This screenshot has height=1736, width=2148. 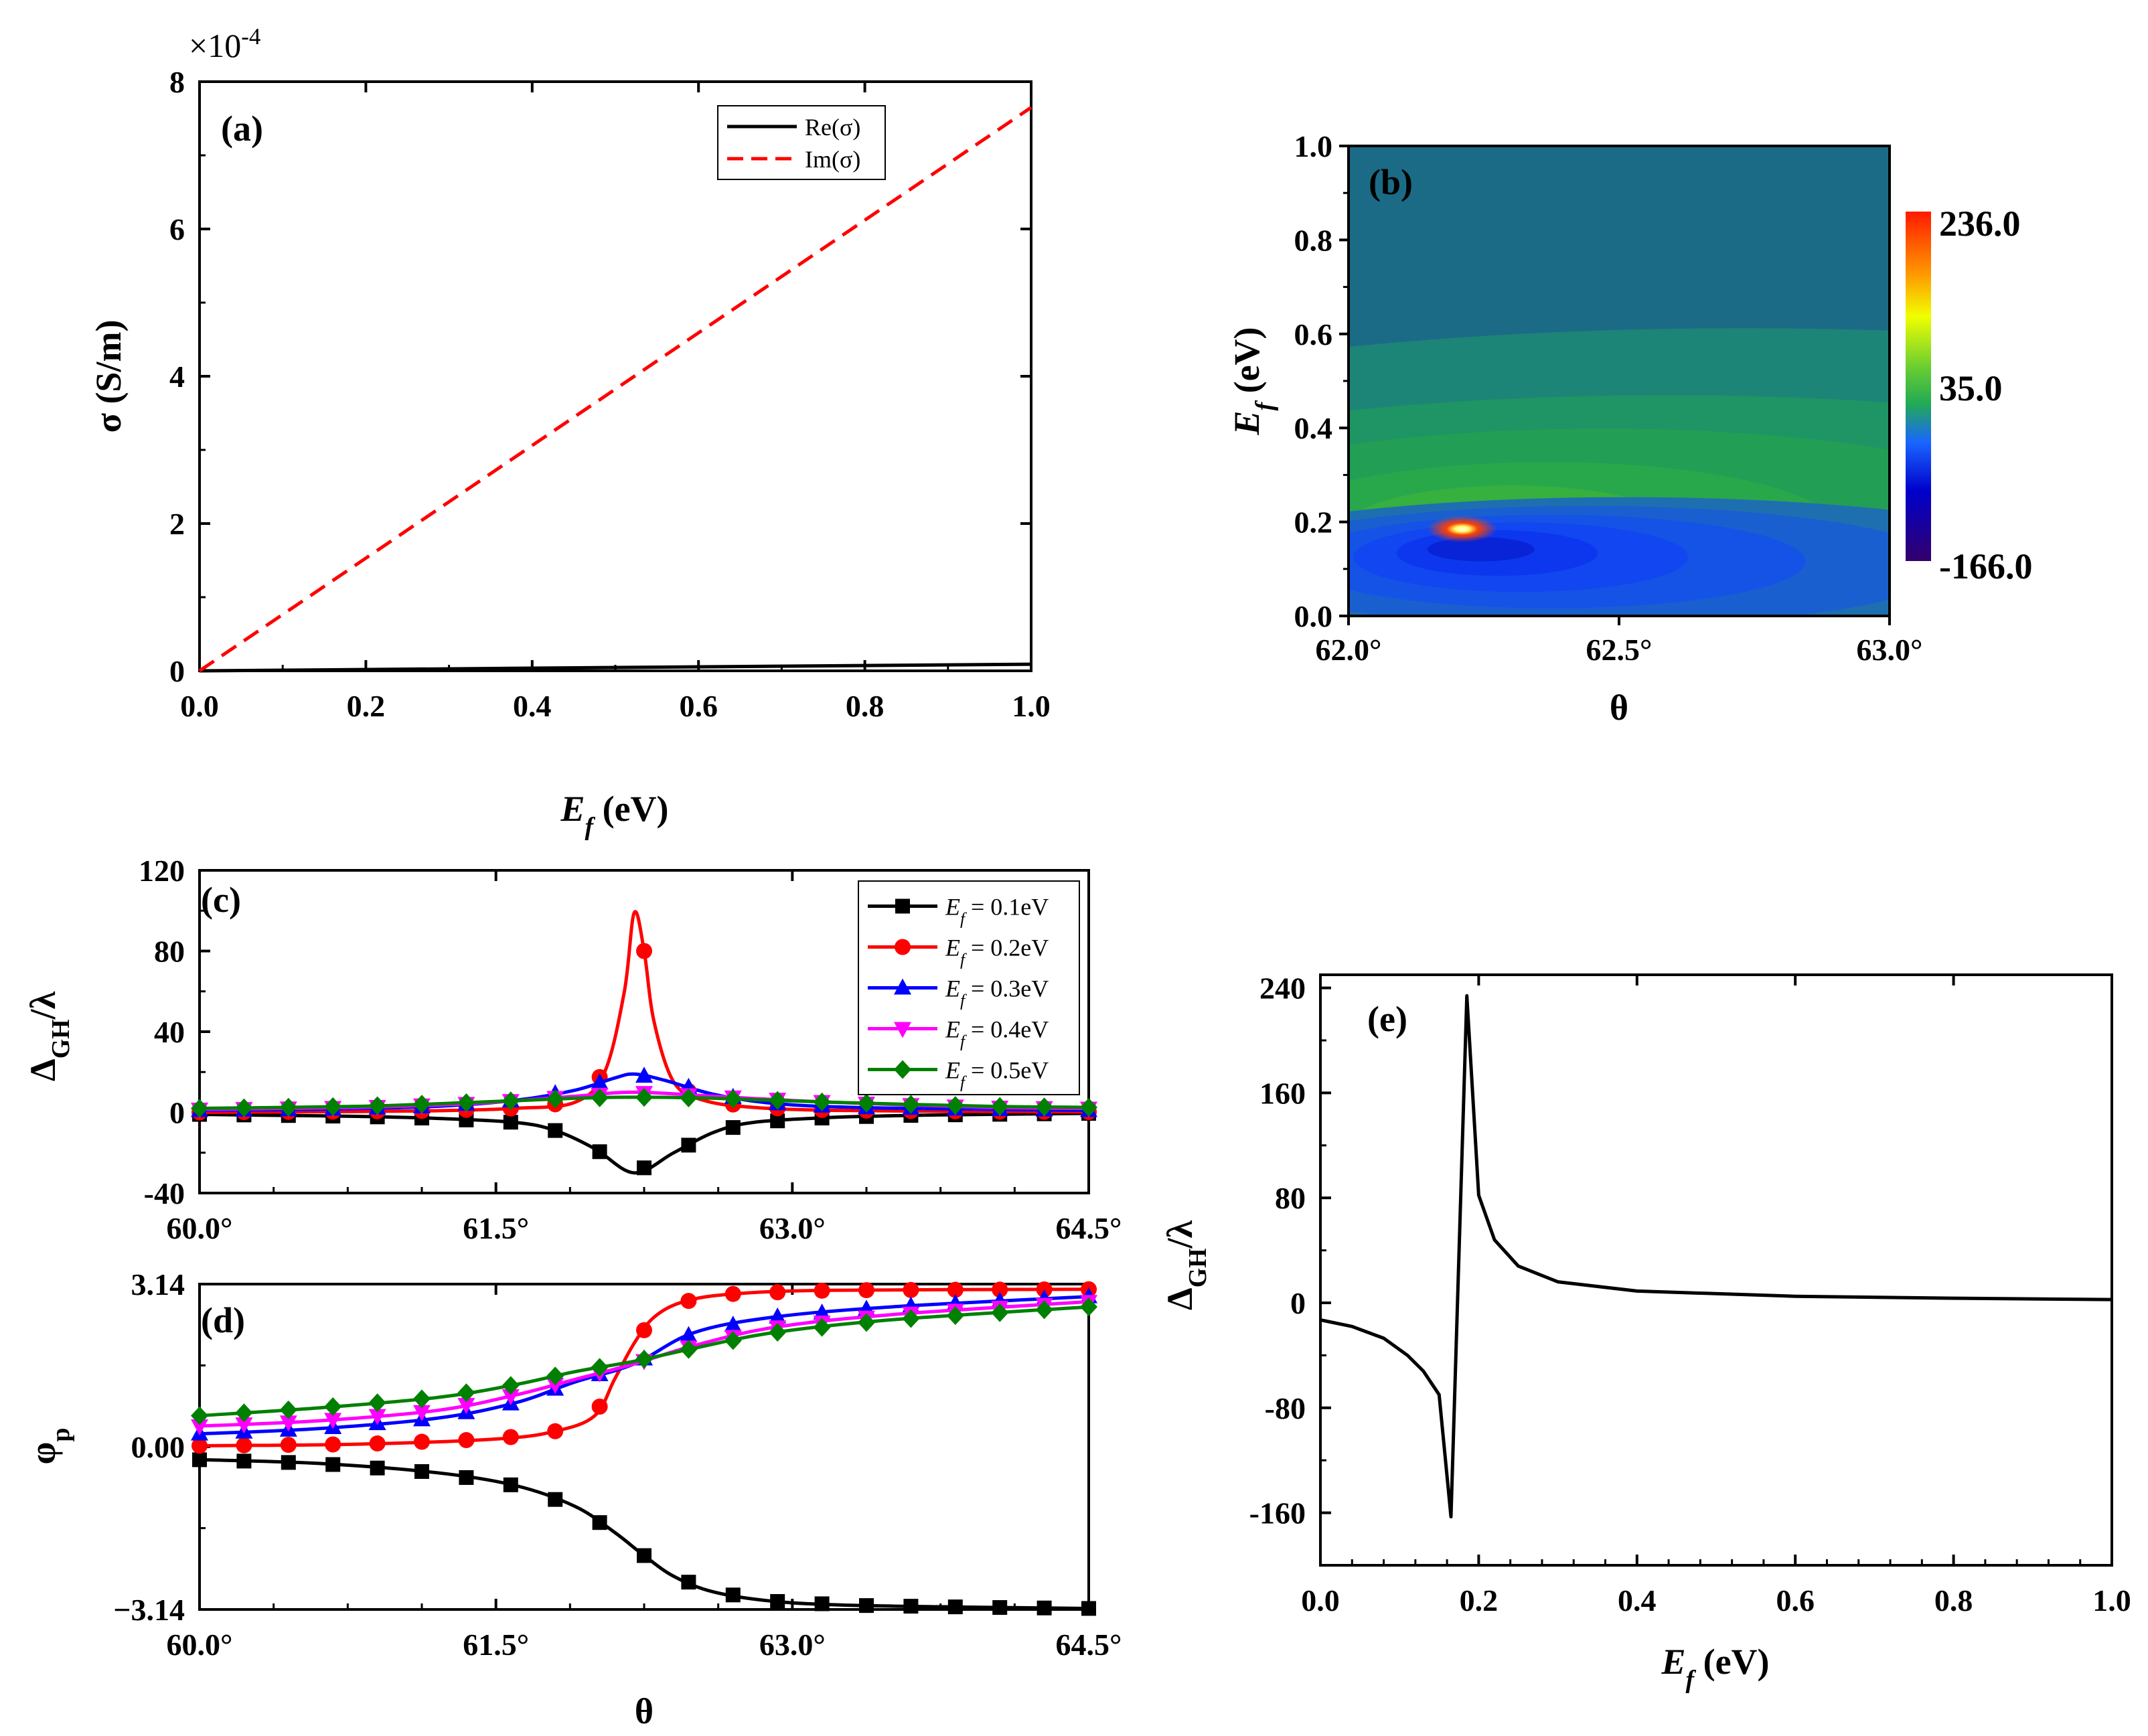 What do you see at coordinates (1313, 146) in the screenshot?
I see `y-tick-label: 1.0` at bounding box center [1313, 146].